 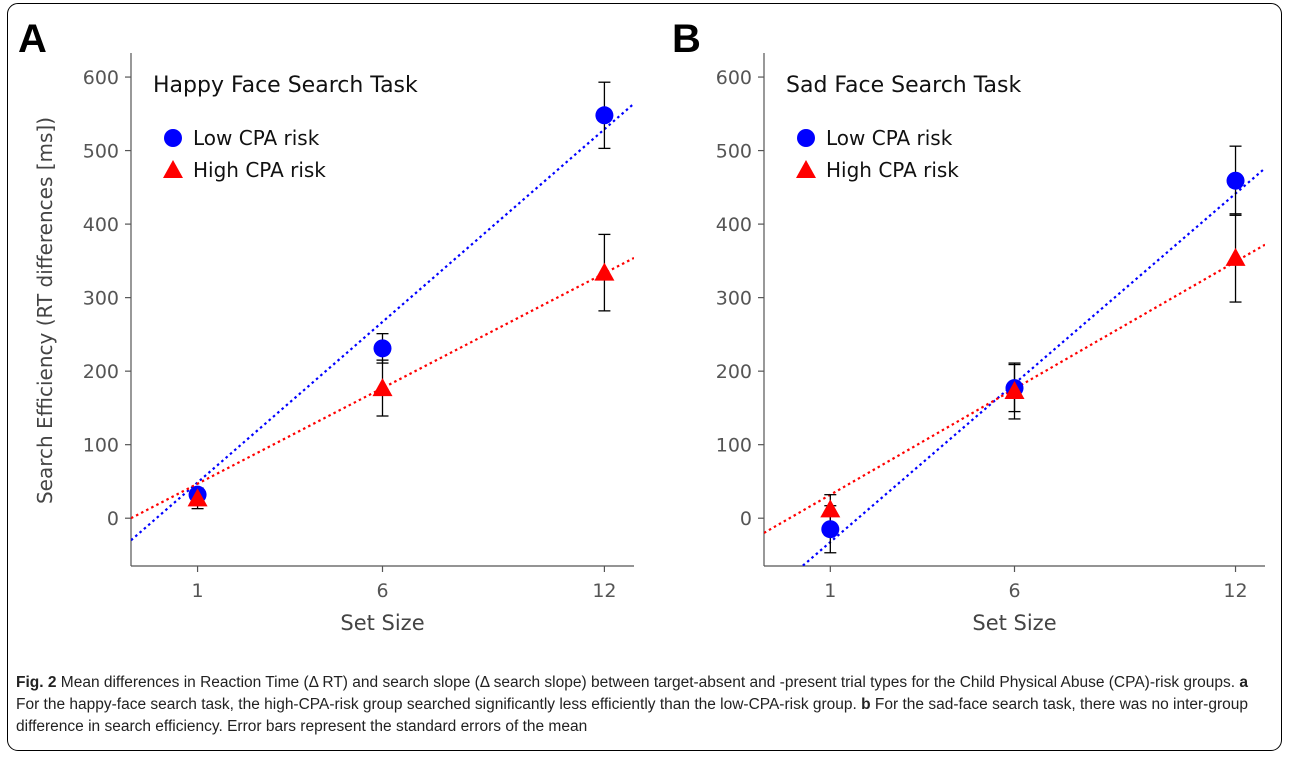 I want to click on panel-letter-a: A, so click(x=32, y=39).